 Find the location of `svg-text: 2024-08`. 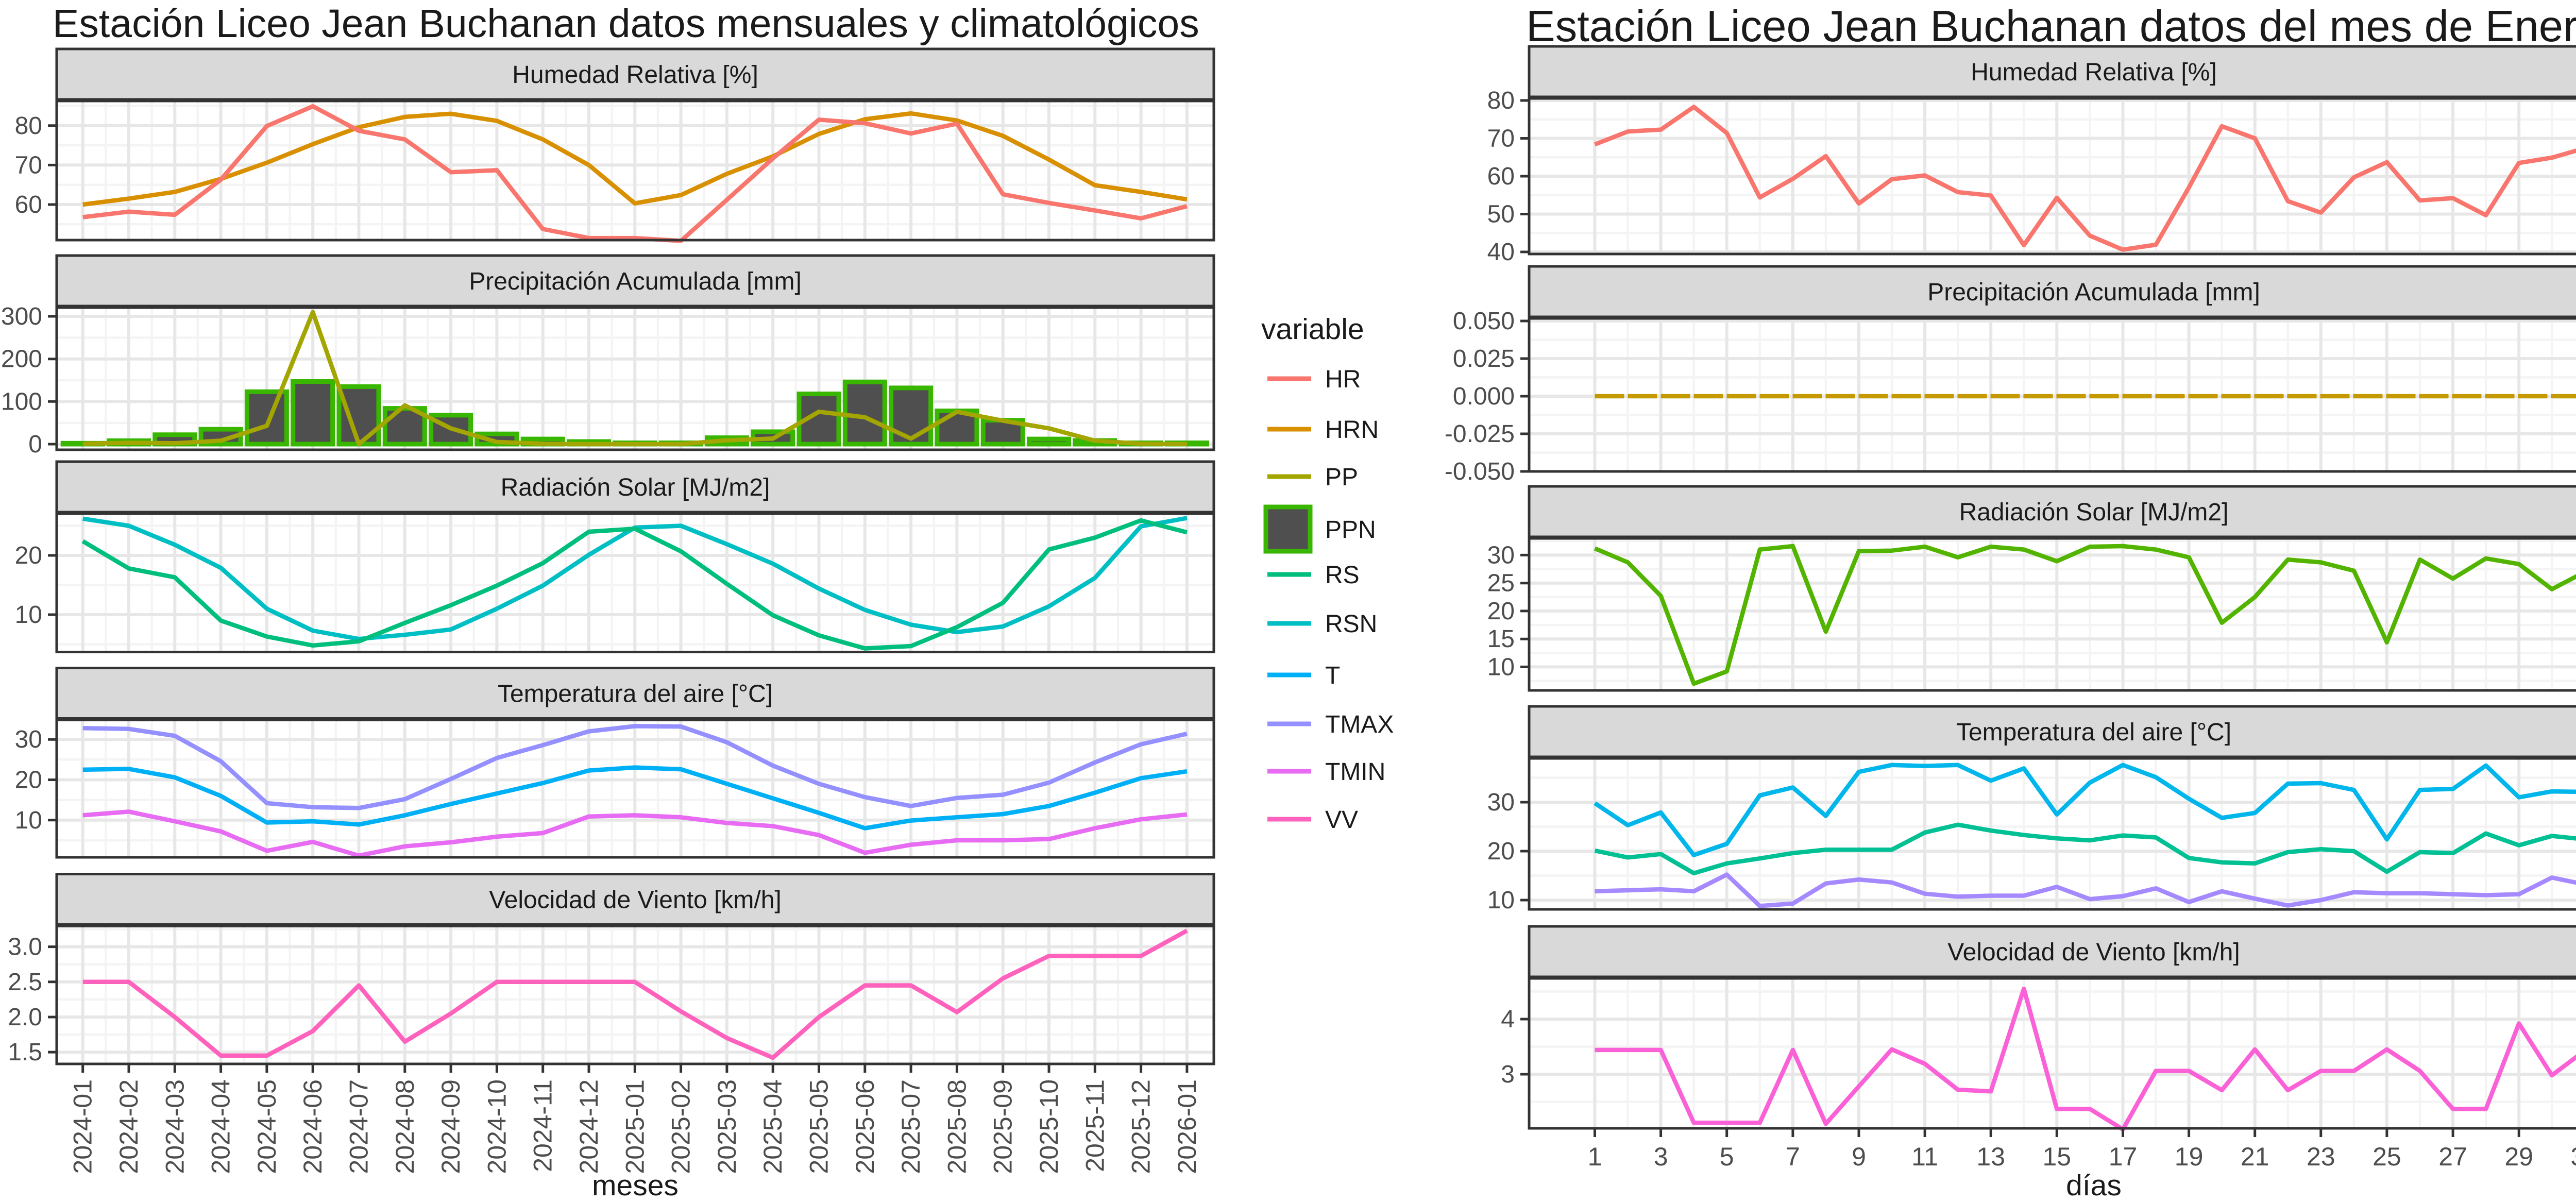

svg-text: 2024-08 is located at coordinates (405, 1126).